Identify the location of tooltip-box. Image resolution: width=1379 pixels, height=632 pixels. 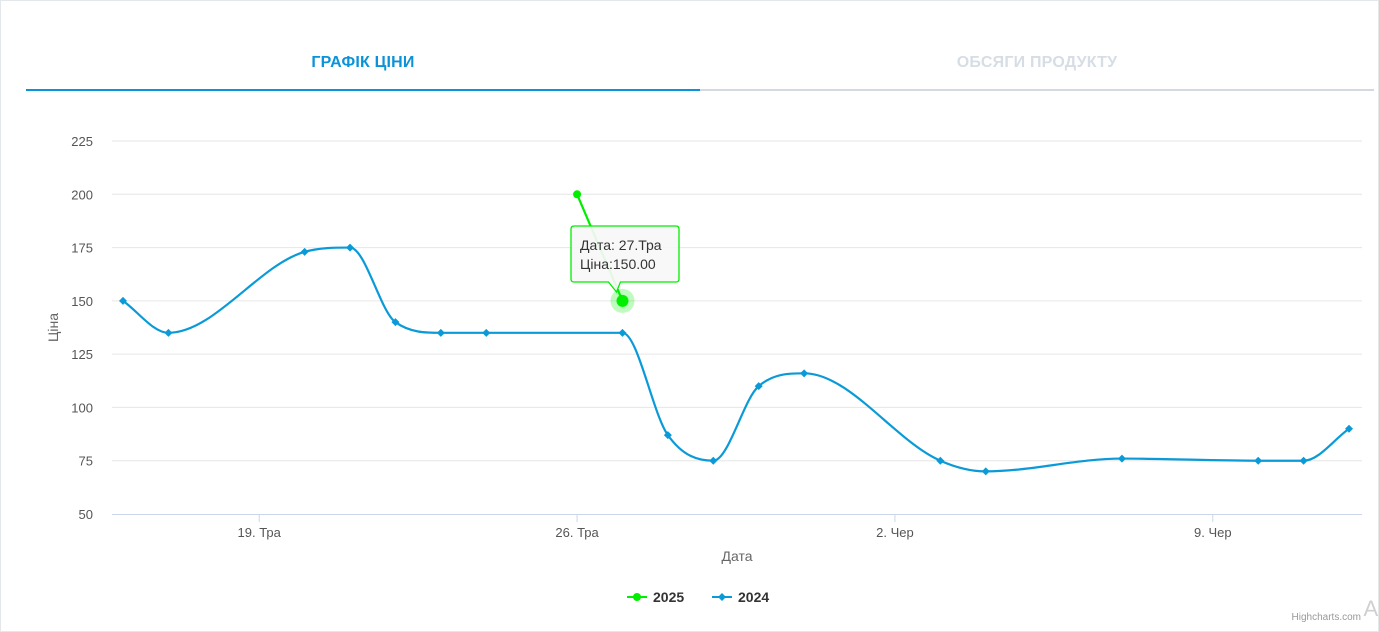
(625, 259).